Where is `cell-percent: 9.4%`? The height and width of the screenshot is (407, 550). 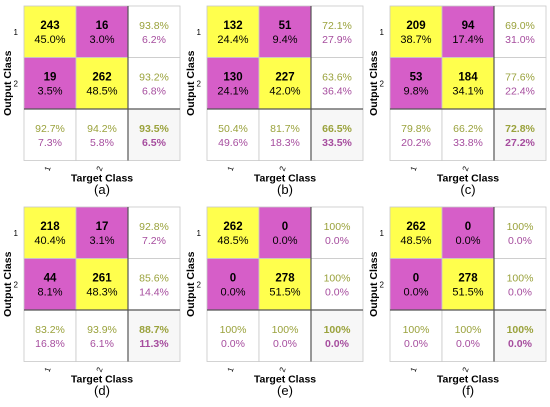 cell-percent: 9.4% is located at coordinates (284, 40).